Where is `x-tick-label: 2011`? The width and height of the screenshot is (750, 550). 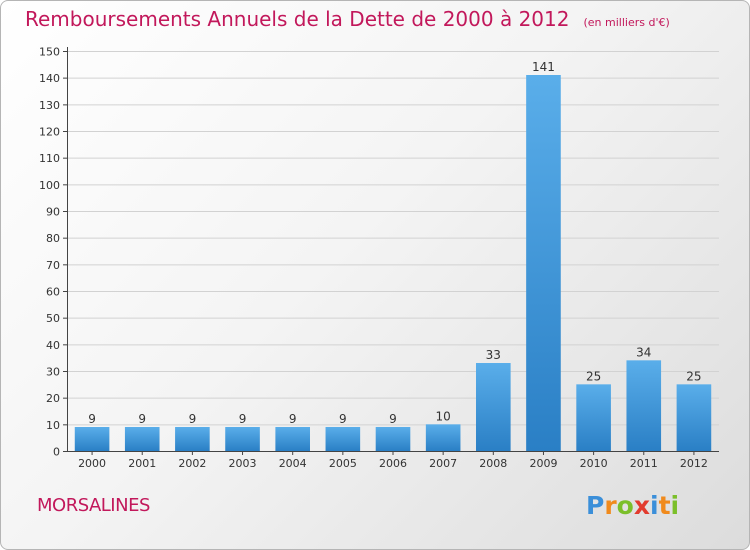
x-tick-label: 2011 is located at coordinates (644, 463).